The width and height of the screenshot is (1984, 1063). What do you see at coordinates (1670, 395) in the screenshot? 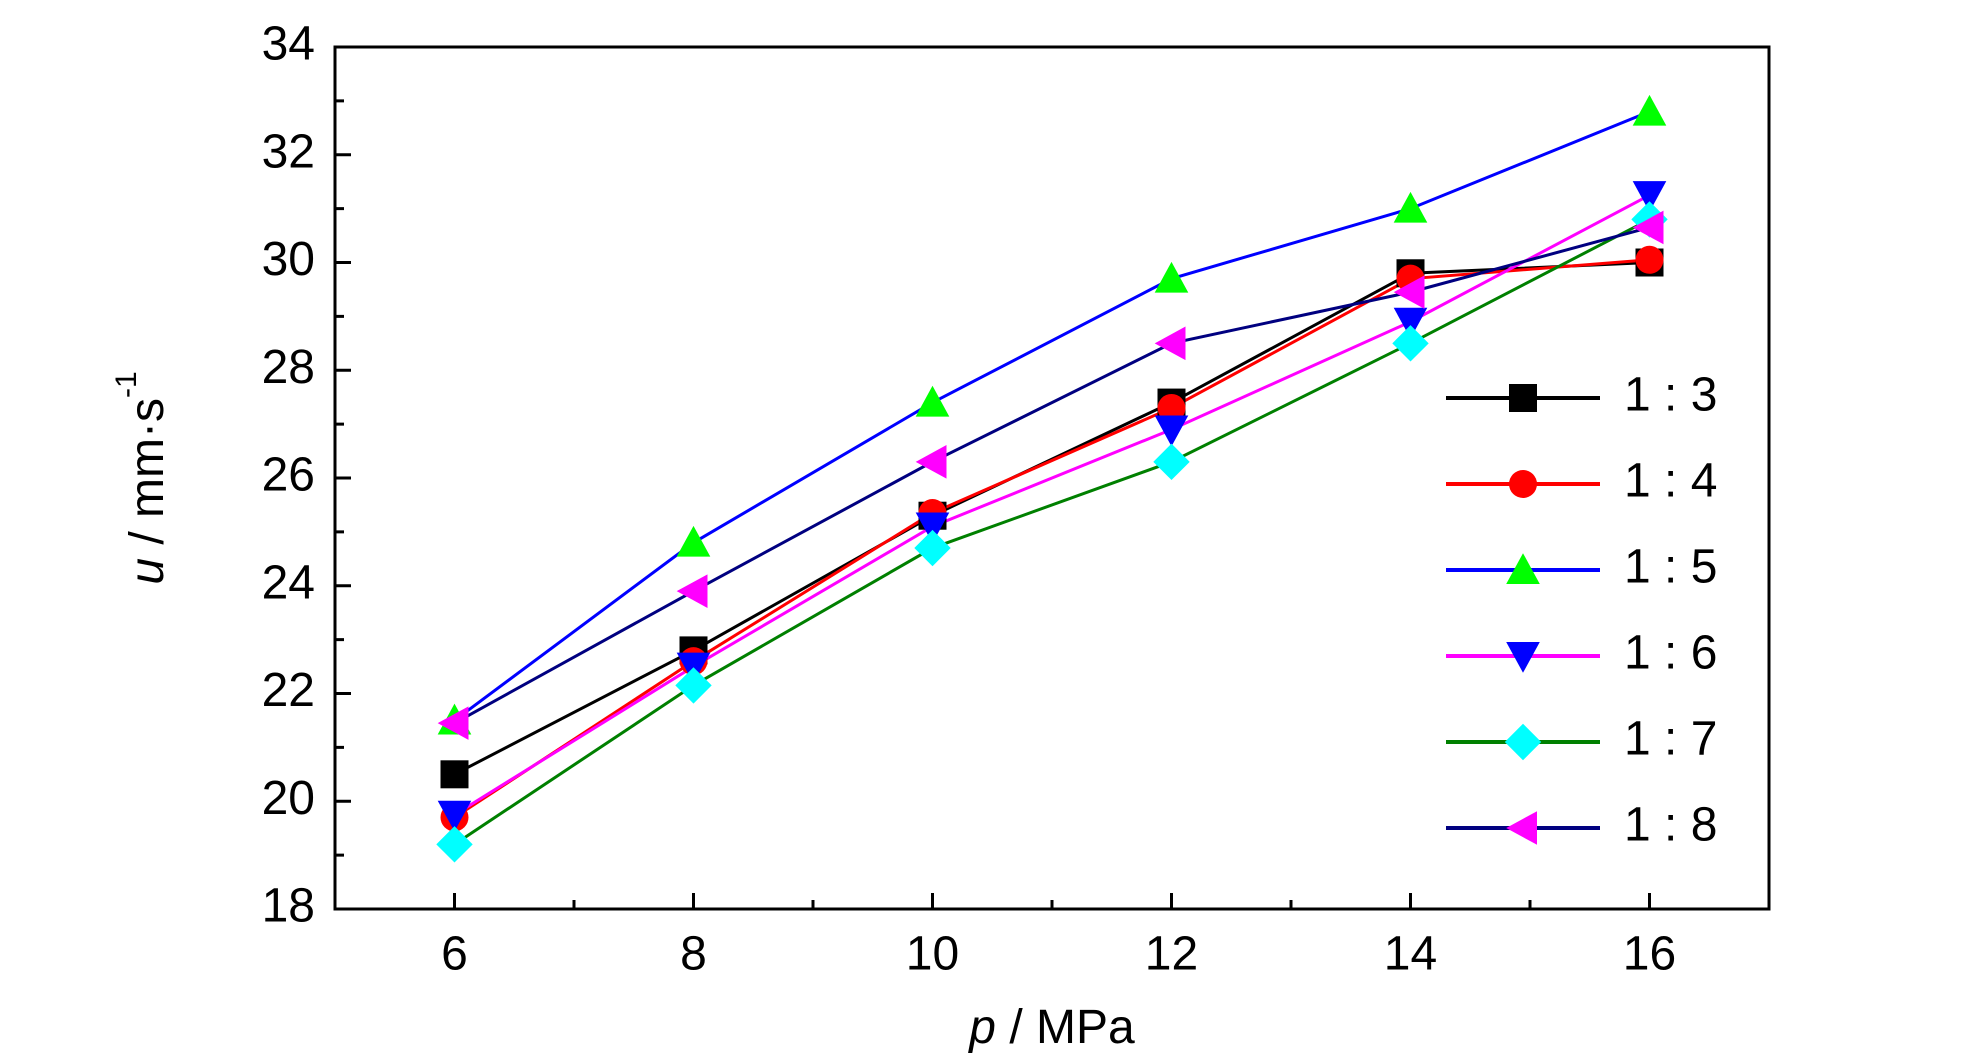
I see `legend-label: 1 : 3` at bounding box center [1670, 395].